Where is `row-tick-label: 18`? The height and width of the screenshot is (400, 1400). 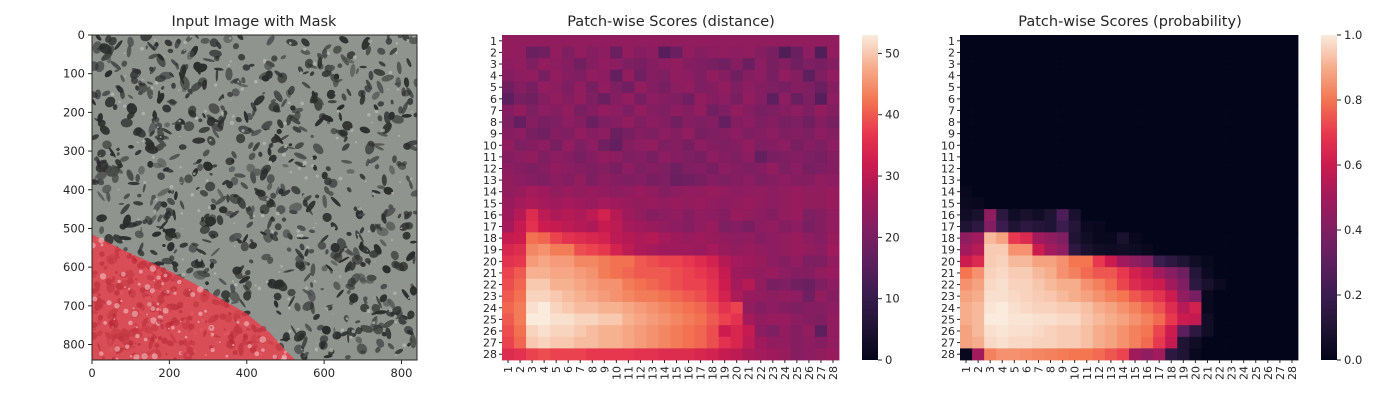
row-tick-label: 18 is located at coordinates (948, 238).